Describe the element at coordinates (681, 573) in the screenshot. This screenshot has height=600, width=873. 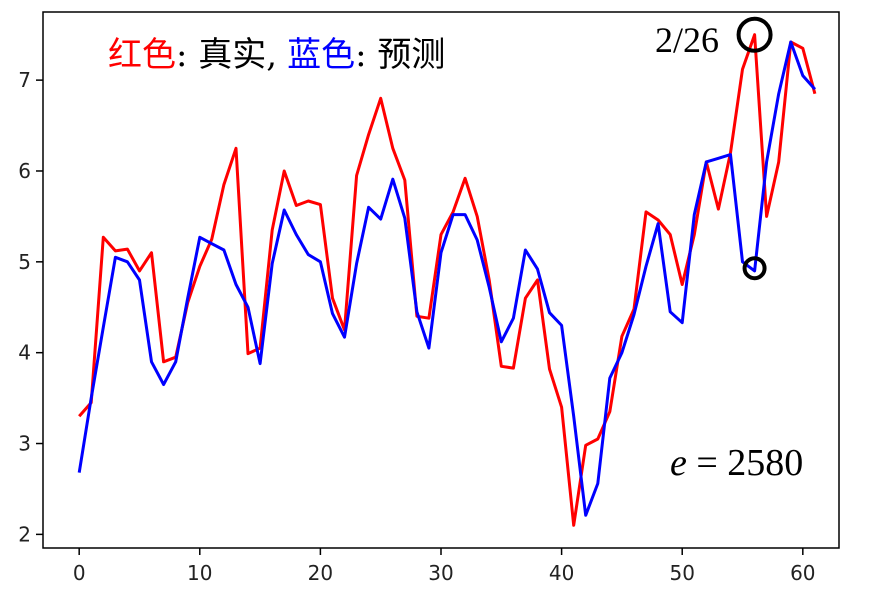
I see `x-tick-label: 50` at that location.